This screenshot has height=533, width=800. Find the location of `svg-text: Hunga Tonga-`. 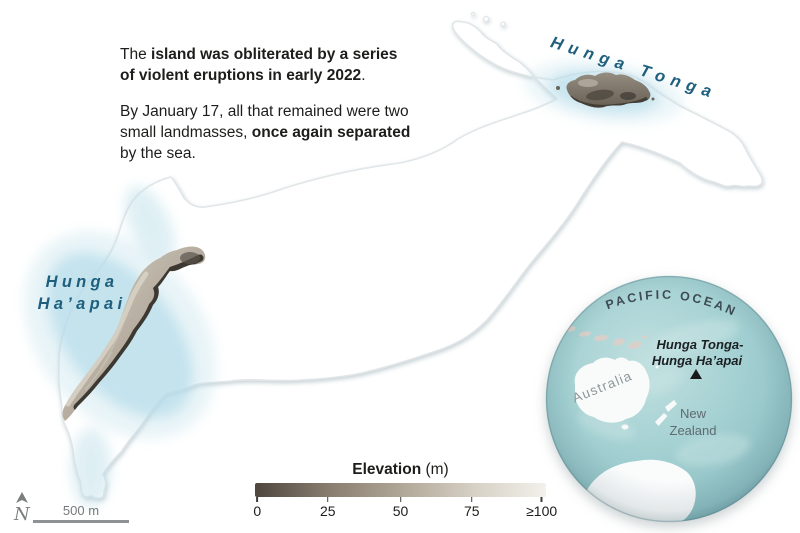

svg-text: Hunga Tonga- is located at coordinates (700, 344).